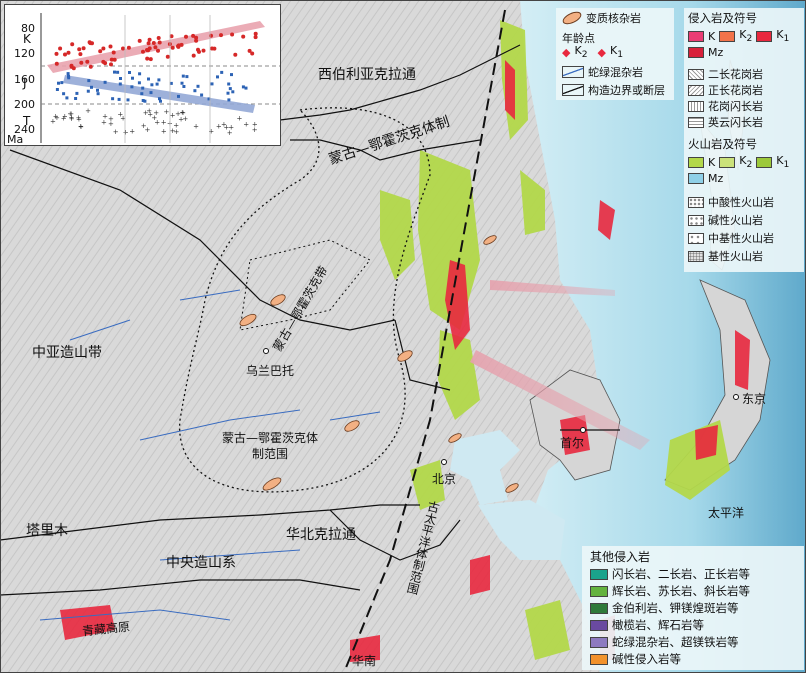  I want to click on legend-age-k2-sub: 2, so click(584, 55).